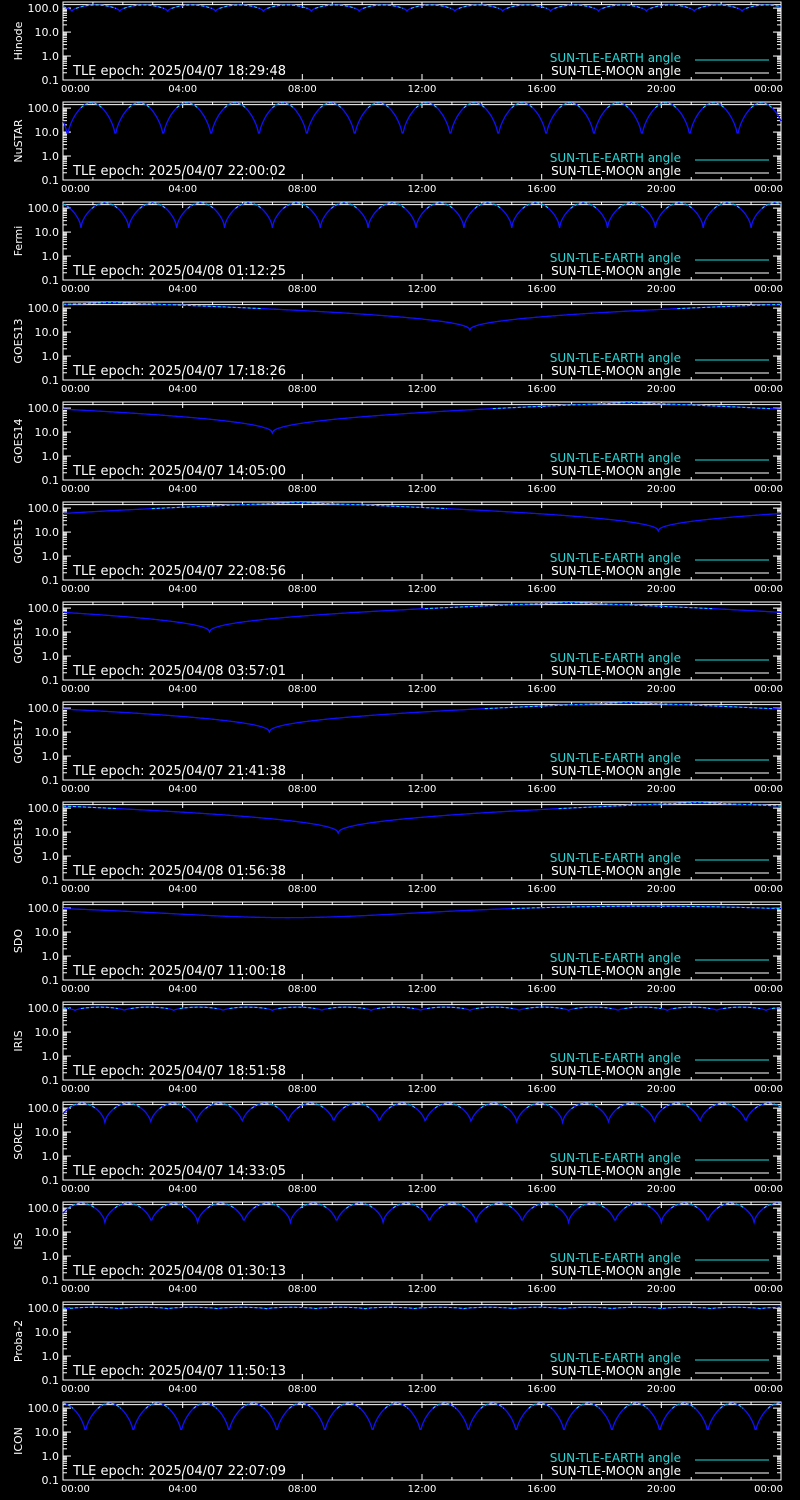  I want to click on tle-epoch-text: TLE epoch: 2025/04/08 03:57:01, so click(179, 671).